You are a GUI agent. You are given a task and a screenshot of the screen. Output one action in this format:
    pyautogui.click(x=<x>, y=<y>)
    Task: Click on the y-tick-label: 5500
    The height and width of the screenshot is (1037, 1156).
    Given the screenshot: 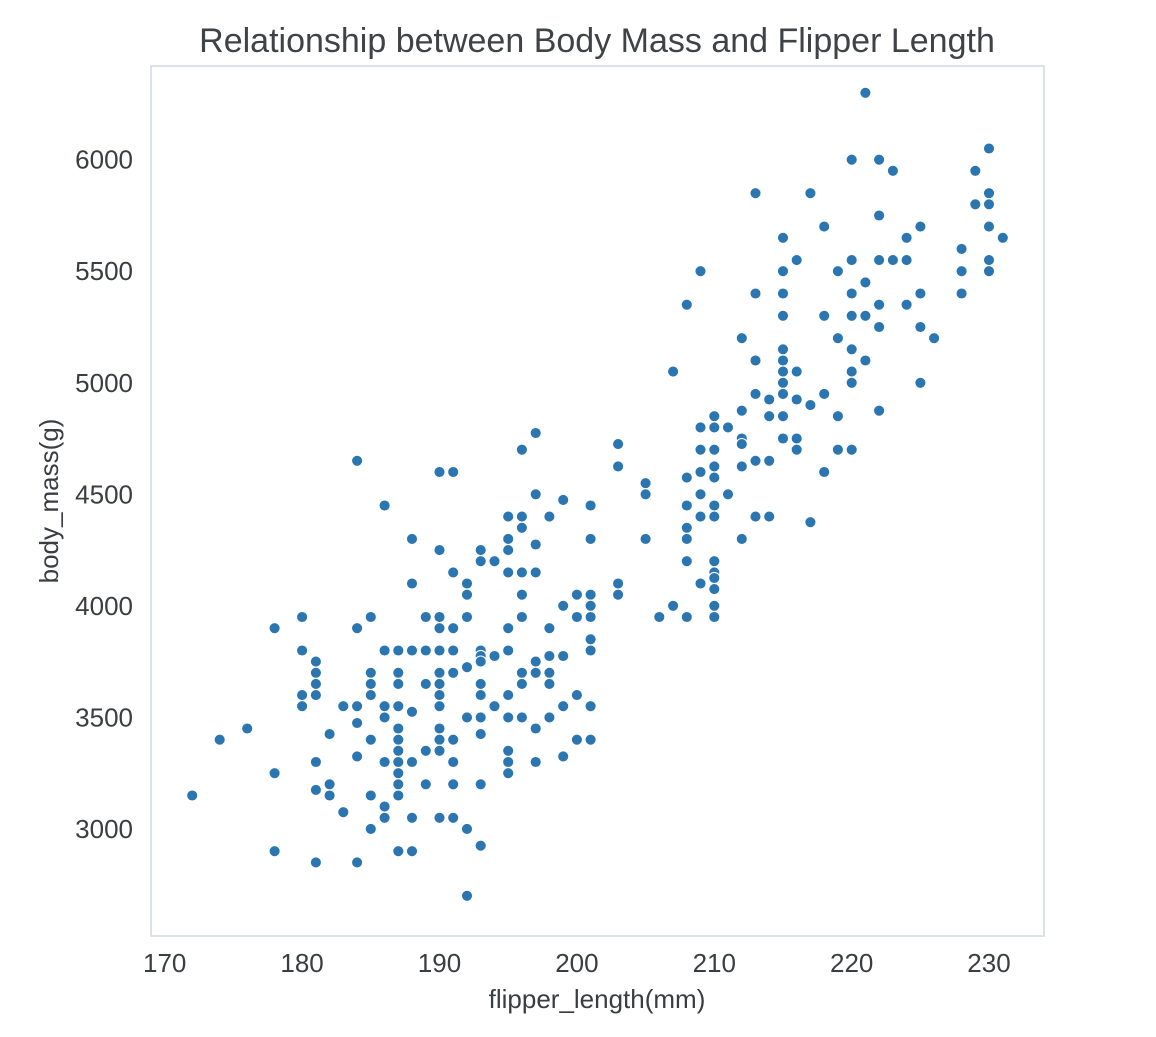 What is the action you would take?
    pyautogui.click(x=104, y=271)
    